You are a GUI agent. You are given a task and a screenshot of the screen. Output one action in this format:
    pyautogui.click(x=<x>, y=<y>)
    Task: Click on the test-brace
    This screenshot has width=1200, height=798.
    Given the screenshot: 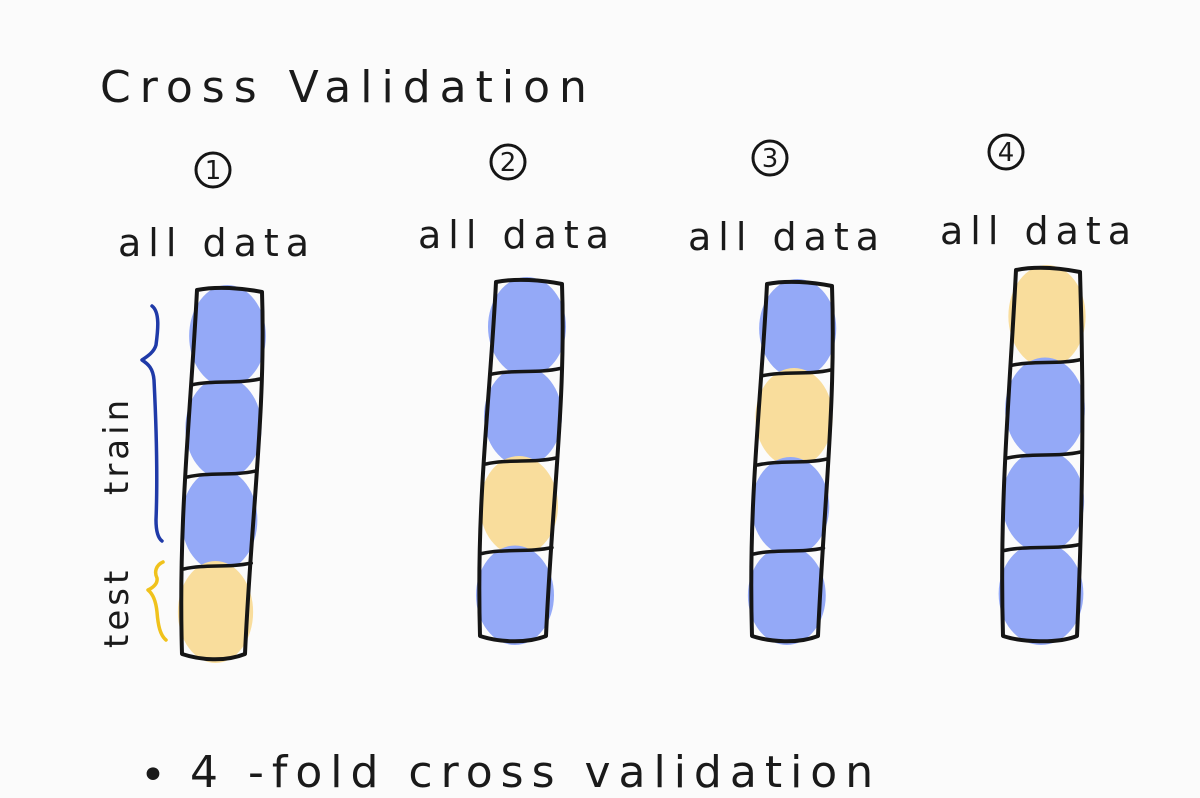 What is the action you would take?
    pyautogui.click(x=157, y=601)
    